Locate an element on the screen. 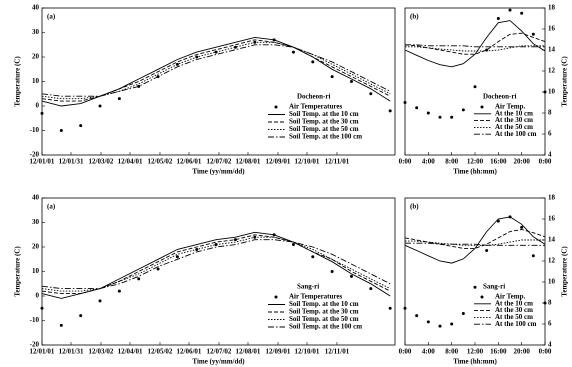 This screenshot has height=367, width=572. x-tick-label: 4:00 is located at coordinates (428, 352).